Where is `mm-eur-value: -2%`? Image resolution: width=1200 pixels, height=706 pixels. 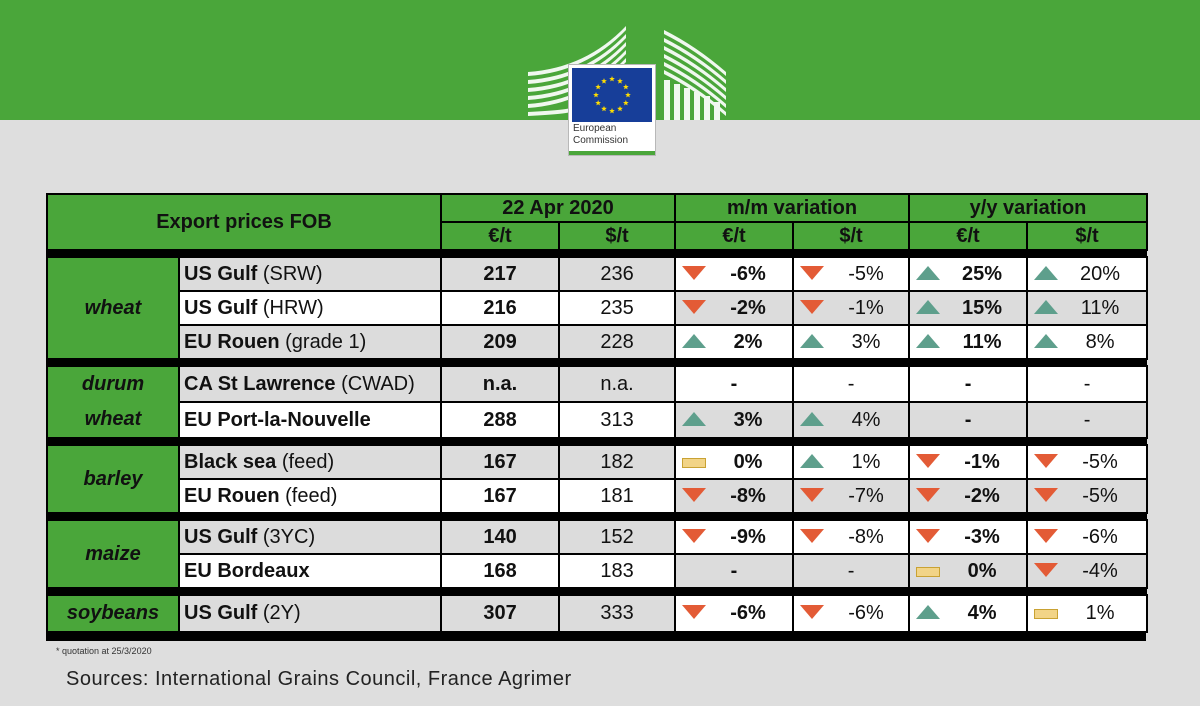
mm-eur-value: -2% is located at coordinates (748, 307).